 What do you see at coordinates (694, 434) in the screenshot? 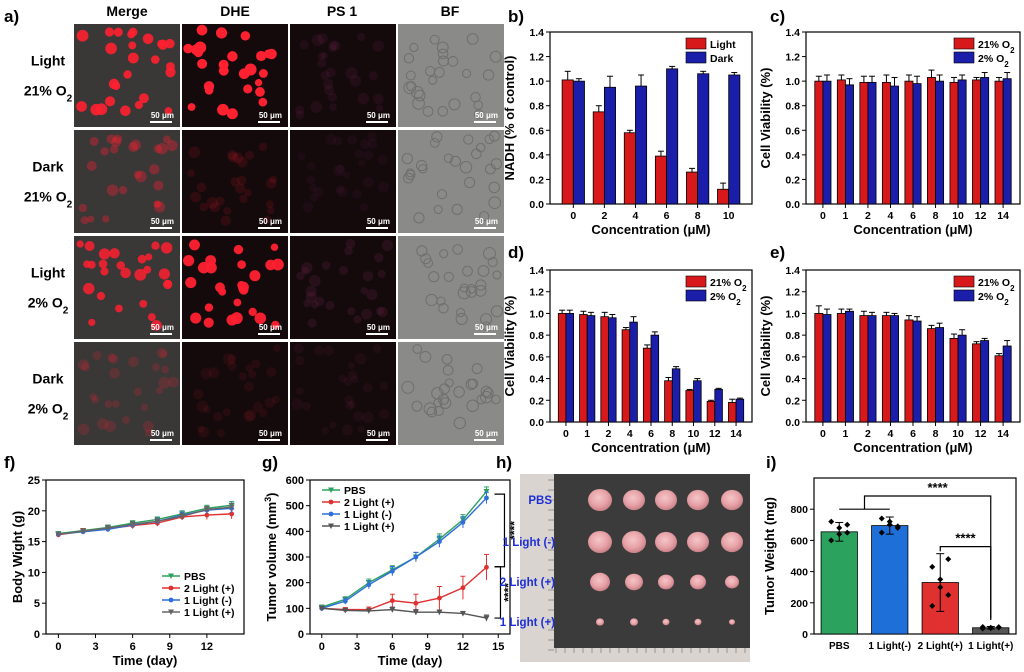
I see `x-tick-label: 10` at bounding box center [694, 434].